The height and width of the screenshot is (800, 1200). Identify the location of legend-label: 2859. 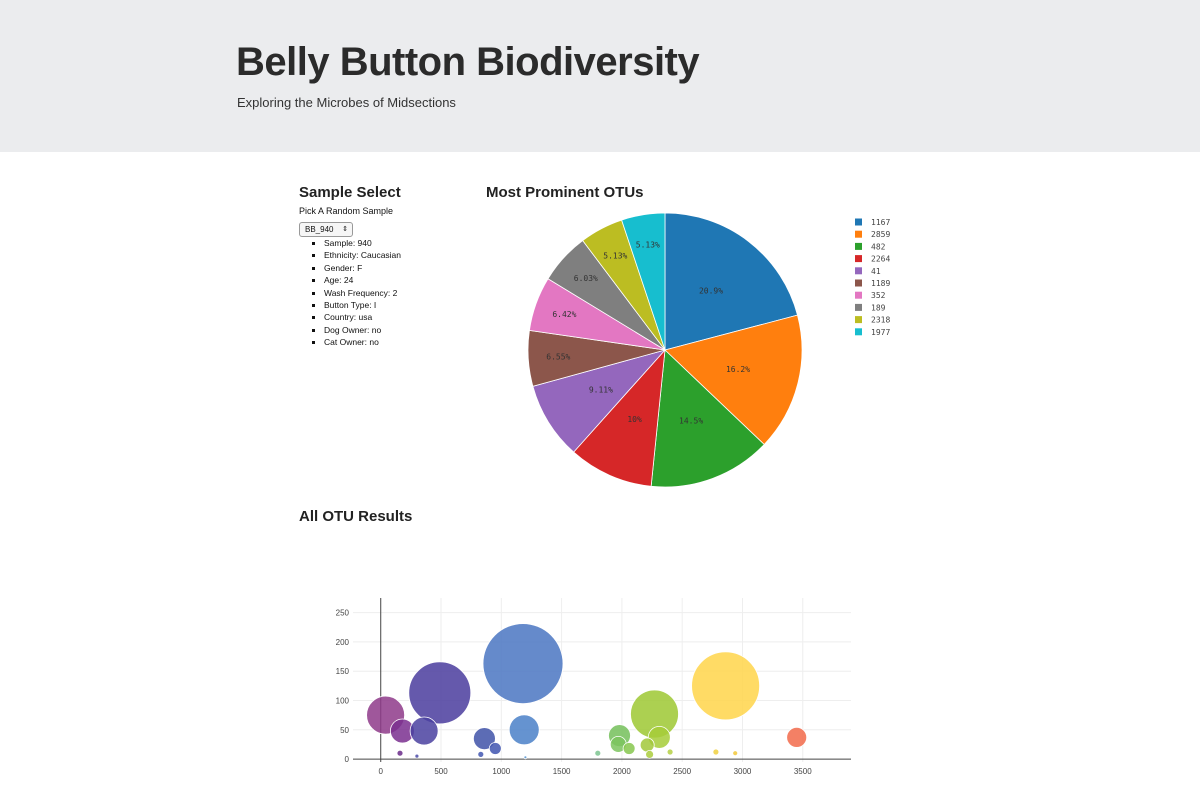
(880, 234).